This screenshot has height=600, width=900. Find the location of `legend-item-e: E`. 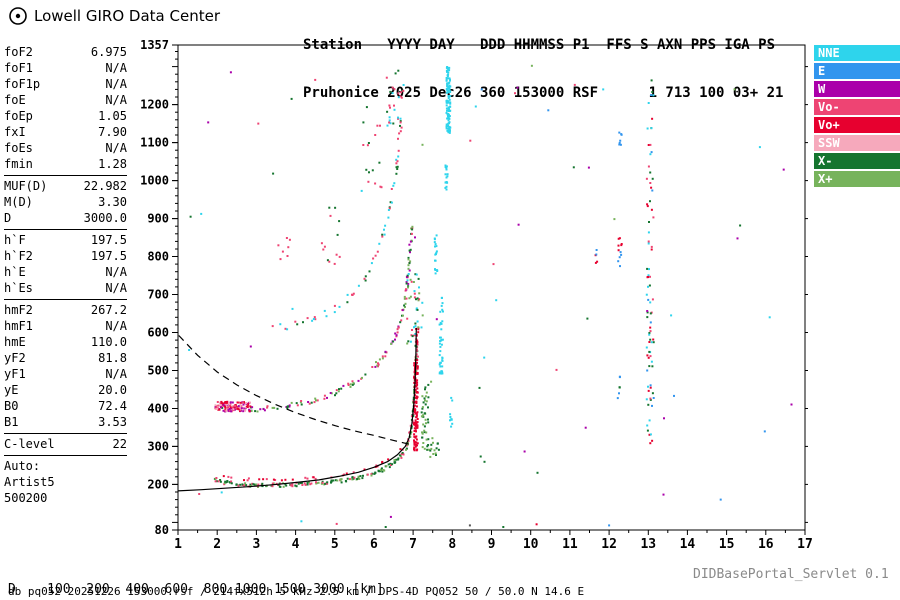

legend-item-e: E is located at coordinates (857, 71).